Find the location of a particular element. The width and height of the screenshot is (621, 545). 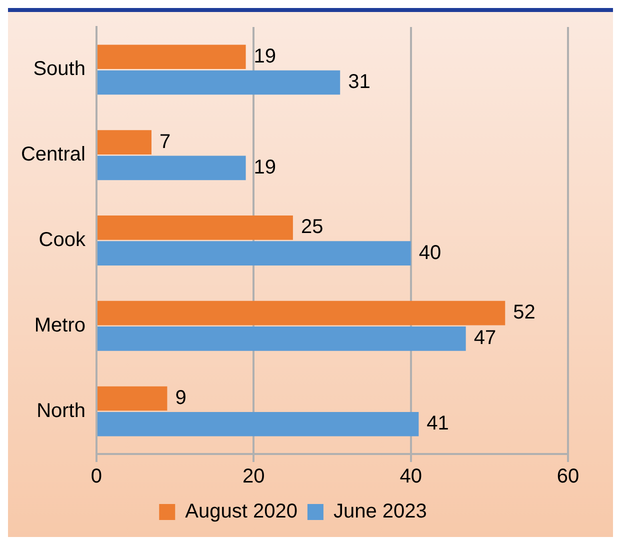

y-tick-label: South is located at coordinates (59, 69).